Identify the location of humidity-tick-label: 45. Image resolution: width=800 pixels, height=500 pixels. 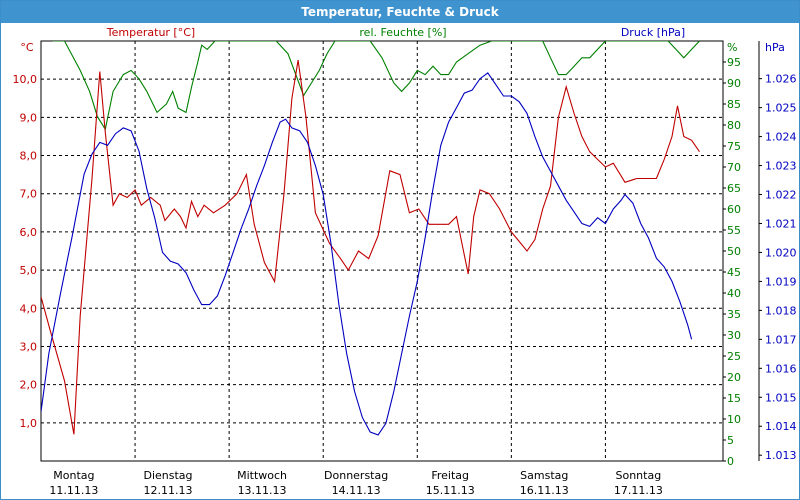
(734, 272).